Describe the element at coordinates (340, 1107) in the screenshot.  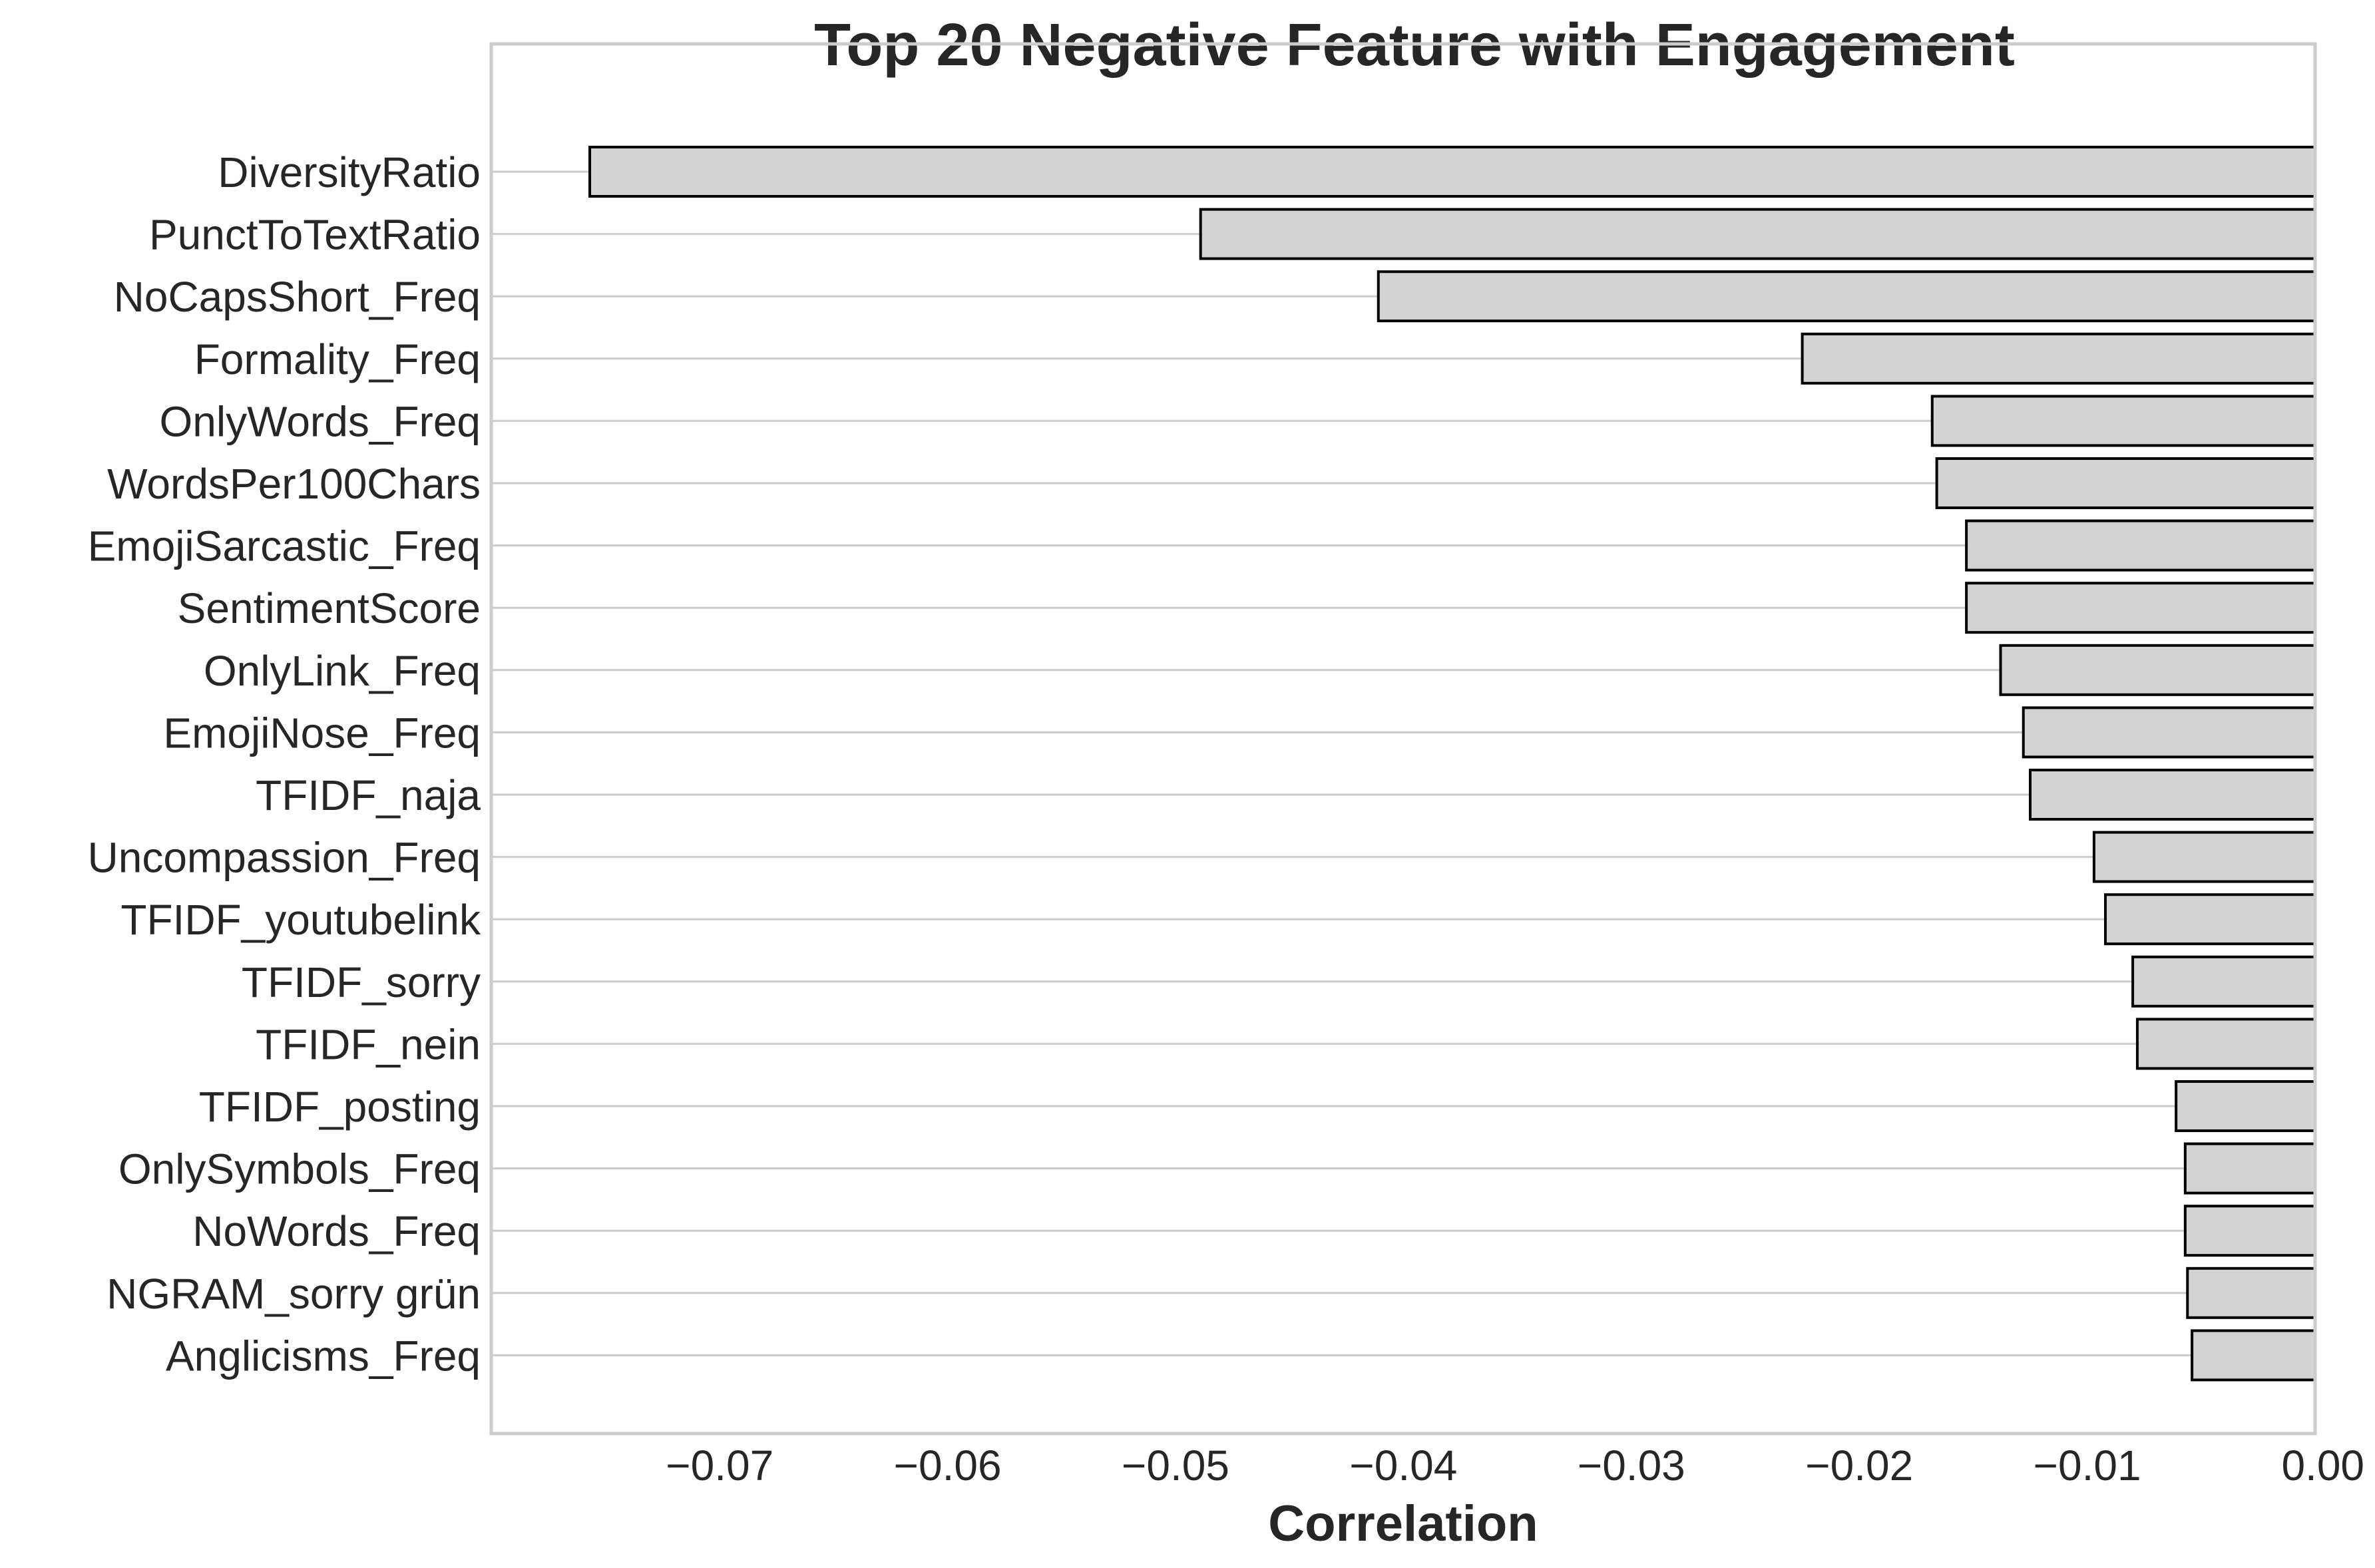
I see `y-tick-label: TFIDF_posting` at that location.